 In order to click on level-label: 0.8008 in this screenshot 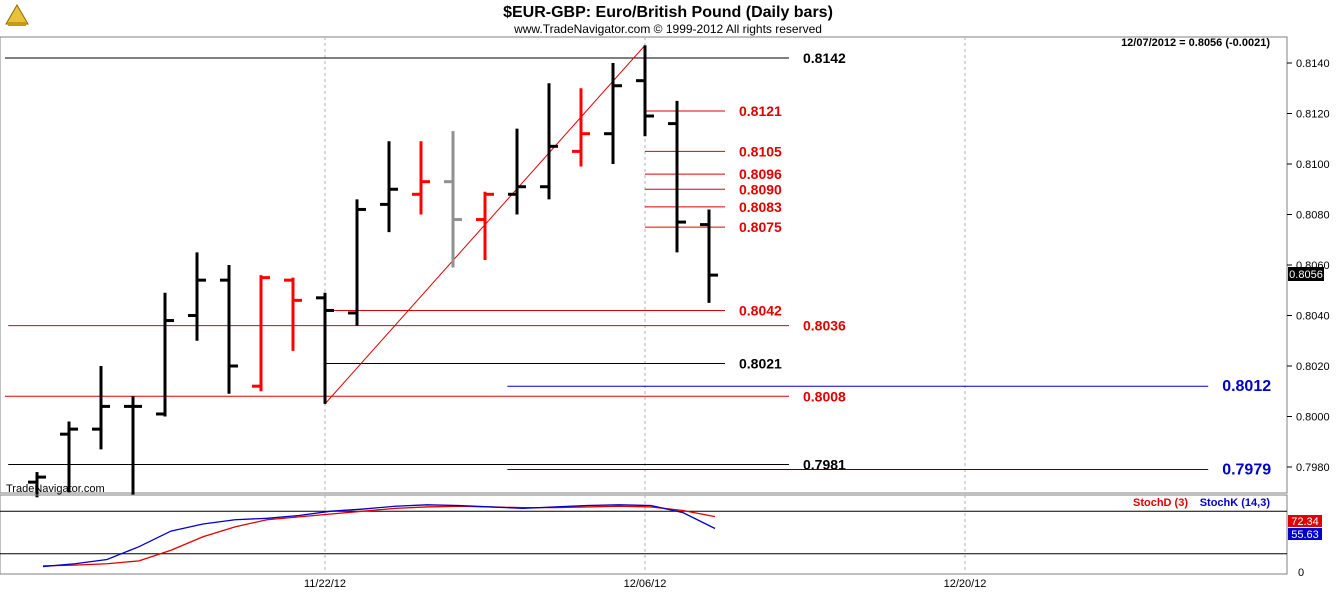, I will do `click(824, 396)`.